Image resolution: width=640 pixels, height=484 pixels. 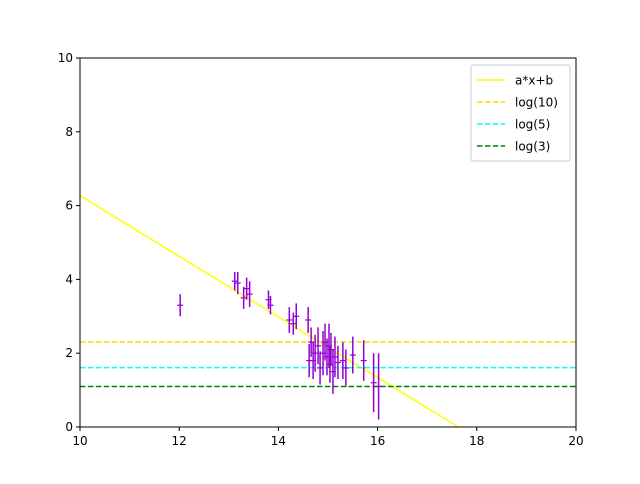 I want to click on x-tick-label: 18, so click(x=476, y=441).